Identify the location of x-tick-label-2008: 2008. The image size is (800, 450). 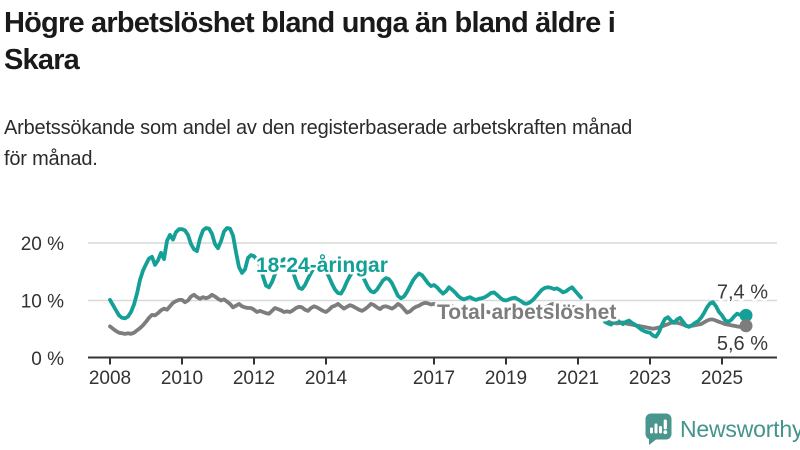
(110, 378).